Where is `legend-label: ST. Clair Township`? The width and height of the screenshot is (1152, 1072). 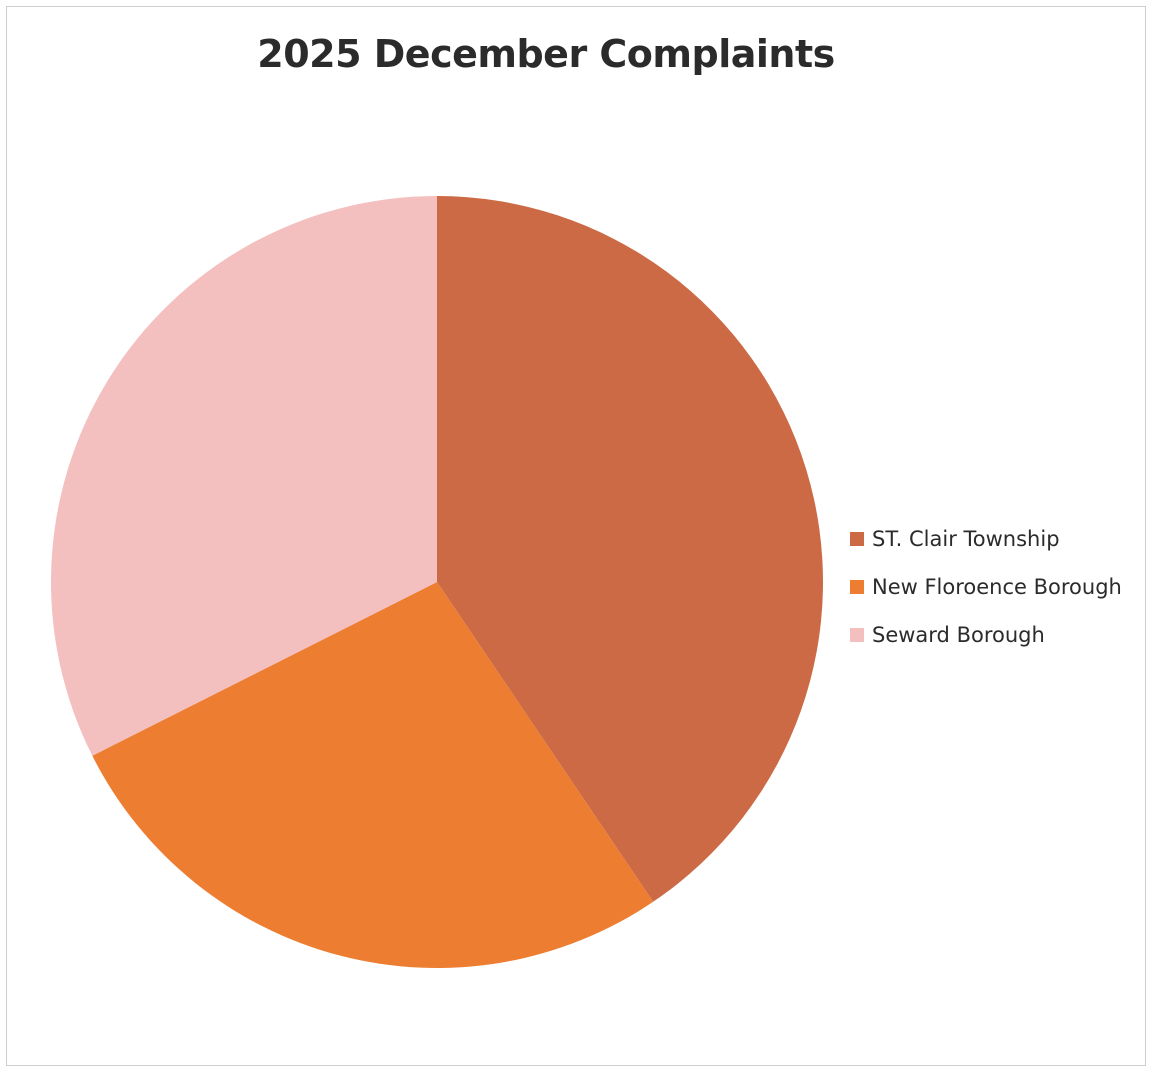 legend-label: ST. Clair Township is located at coordinates (966, 539).